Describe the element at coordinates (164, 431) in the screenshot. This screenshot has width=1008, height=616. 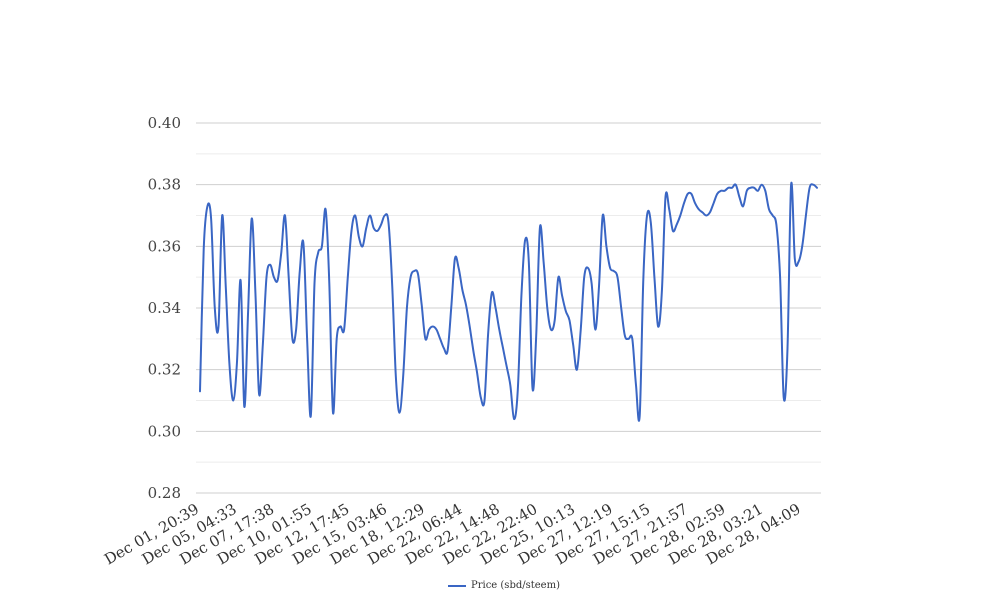
I see `y-tick-label: 0.30` at that location.